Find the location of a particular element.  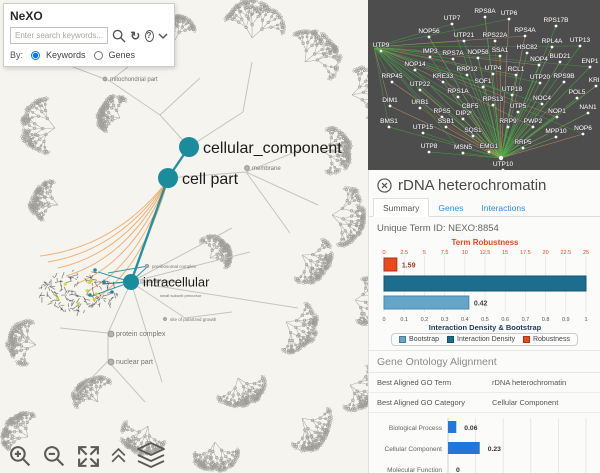

gene-node-label: UTP7 is located at coordinates (452, 18).